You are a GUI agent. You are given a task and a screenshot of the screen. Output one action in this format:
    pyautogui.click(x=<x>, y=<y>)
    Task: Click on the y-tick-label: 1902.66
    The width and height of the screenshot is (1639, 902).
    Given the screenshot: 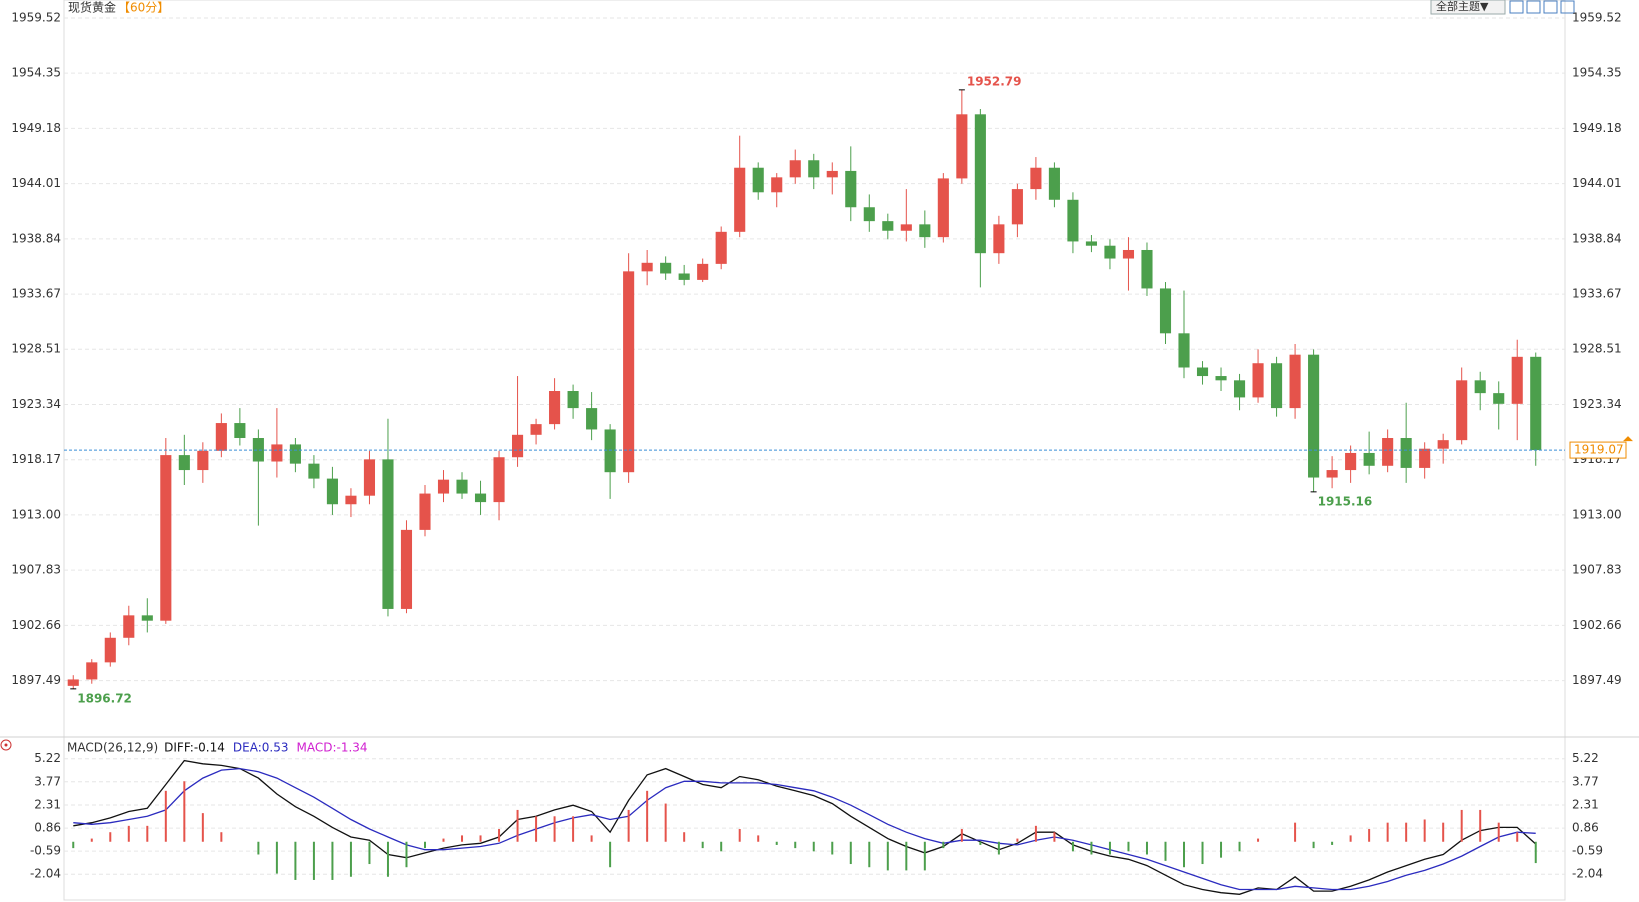 What is the action you would take?
    pyautogui.click(x=36, y=625)
    